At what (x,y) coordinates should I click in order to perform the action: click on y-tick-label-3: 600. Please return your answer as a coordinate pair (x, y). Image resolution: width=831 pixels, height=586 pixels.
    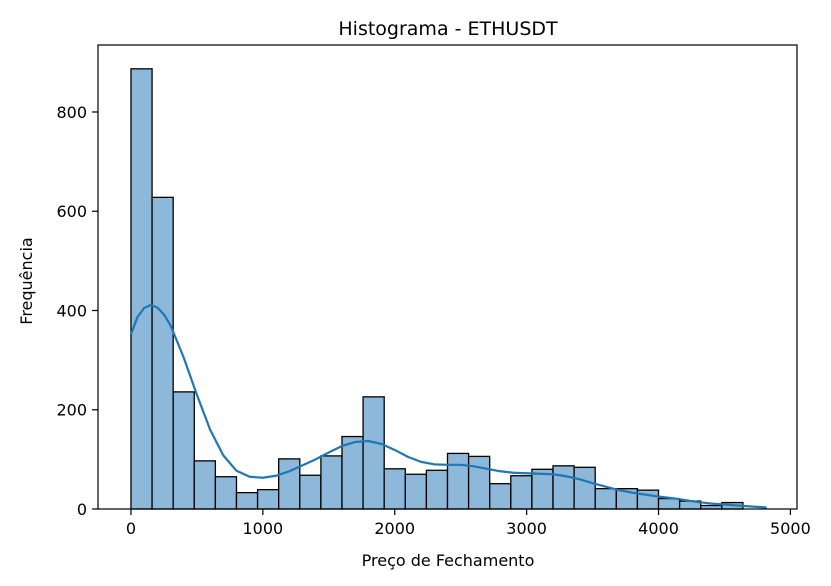
    Looking at the image, I should click on (71, 211).